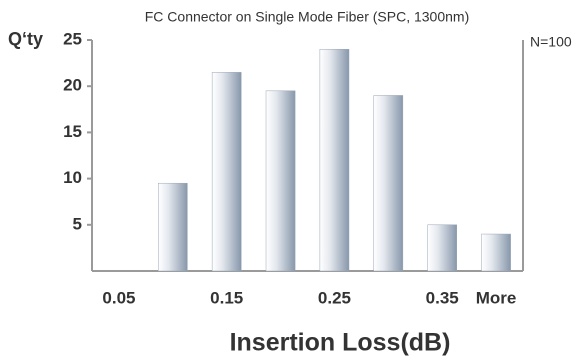 This screenshot has width=584, height=360. What do you see at coordinates (551, 42) in the screenshot?
I see `annotation: N=100` at bounding box center [551, 42].